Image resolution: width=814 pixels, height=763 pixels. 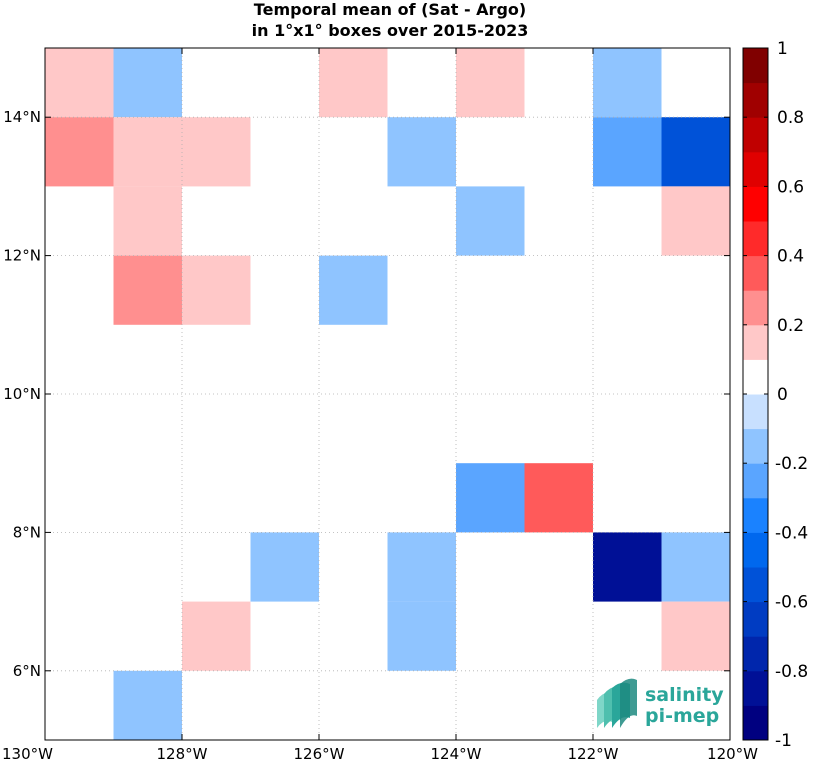 I want to click on y-tick-label: 12°N, so click(x=22, y=256).